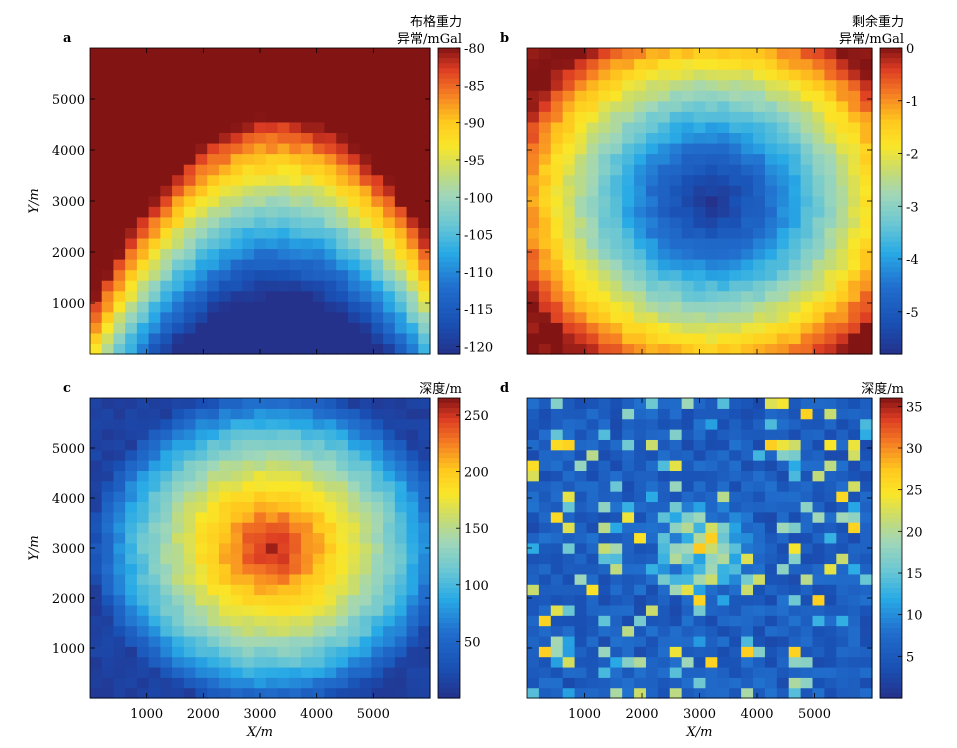 Image resolution: width=957 pixels, height=748 pixels. What do you see at coordinates (912, 313) in the screenshot?
I see `colorbar-tick-label: -5` at bounding box center [912, 313].